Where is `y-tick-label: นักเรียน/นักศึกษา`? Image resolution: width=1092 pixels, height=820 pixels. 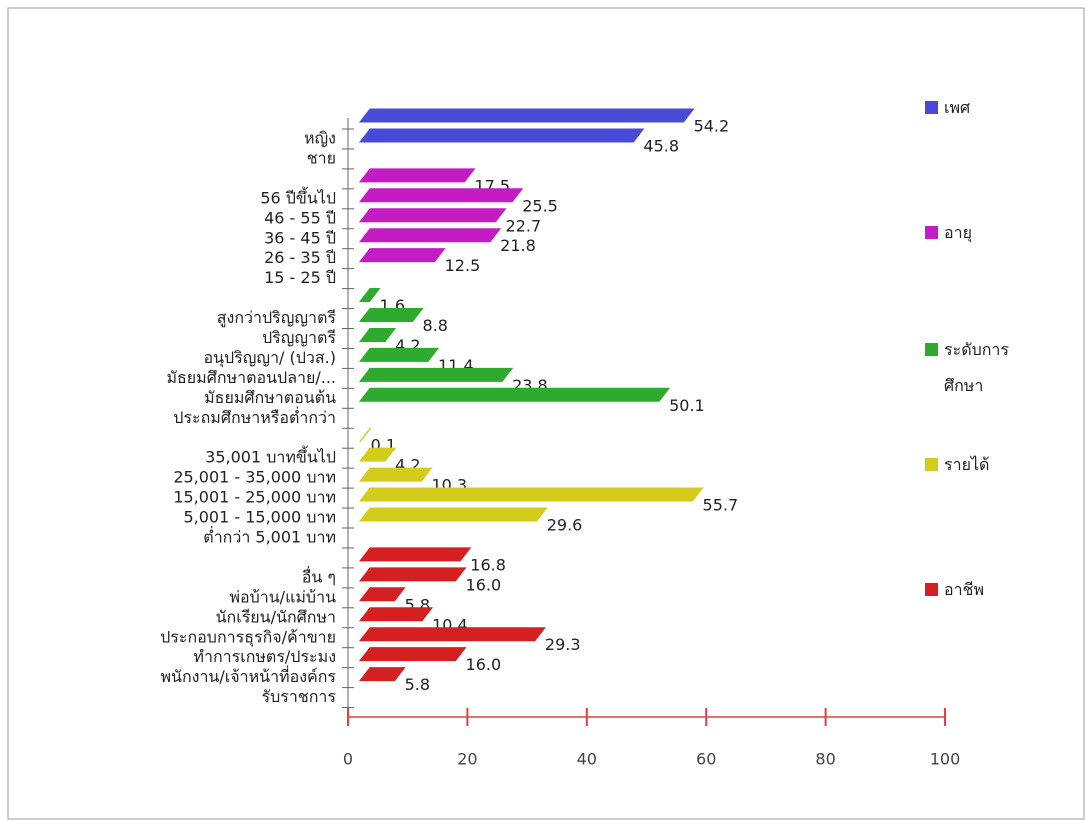 y-tick-label: นักเรียน/นักศึกษา is located at coordinates (276, 616).